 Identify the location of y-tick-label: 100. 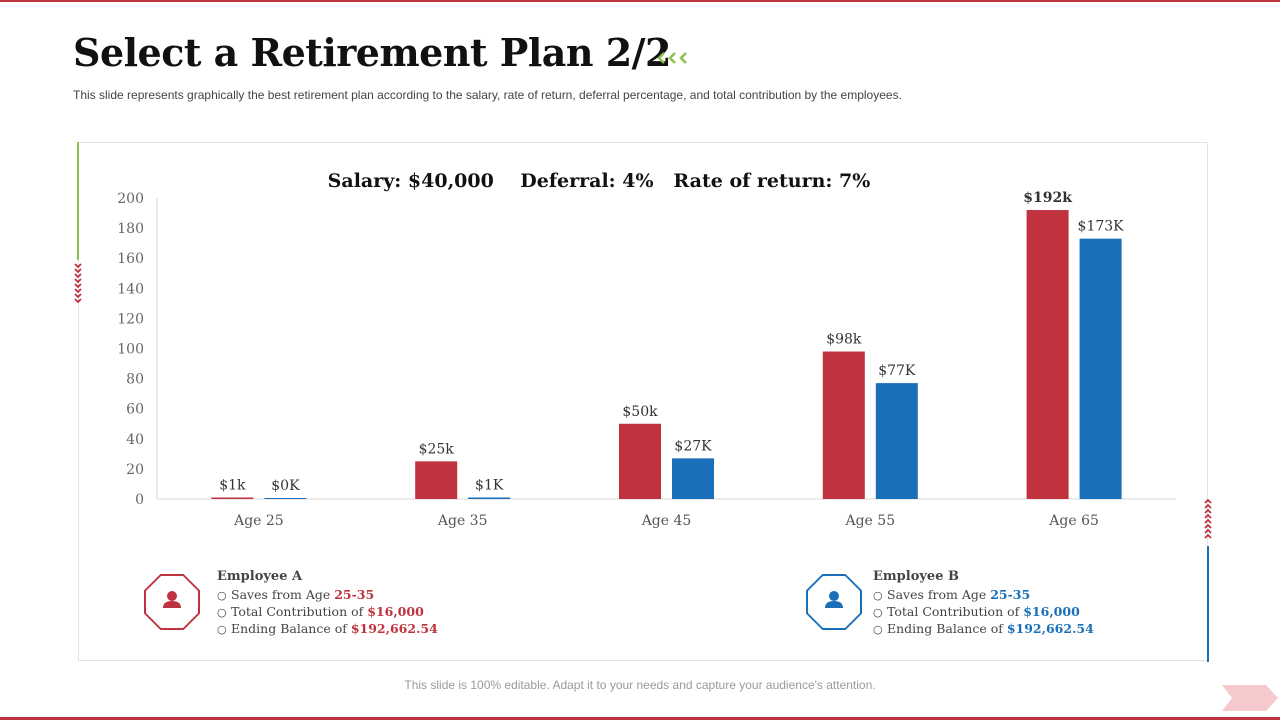
(130, 350).